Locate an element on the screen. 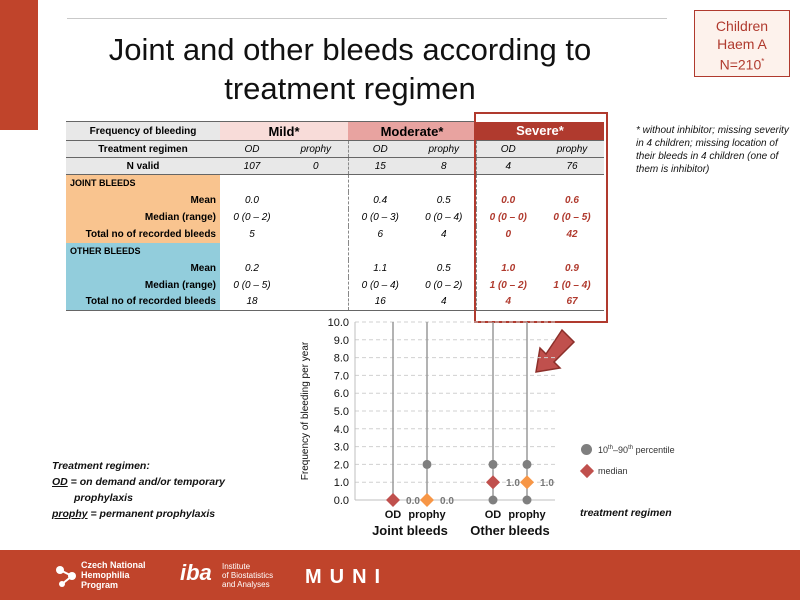 Image resolution: width=800 pixels, height=600 pixels. legend-median-marker is located at coordinates (587, 471).